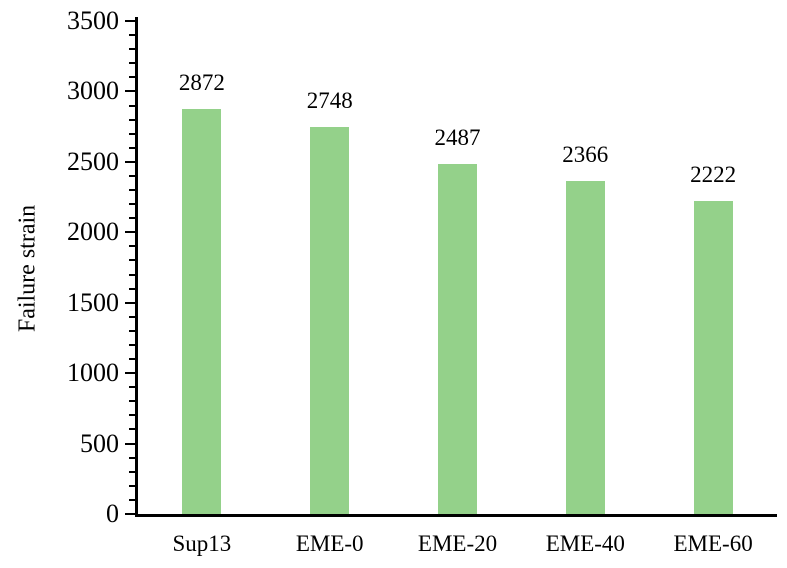 The image size is (787, 568). I want to click on bar-sup13, so click(202, 311).